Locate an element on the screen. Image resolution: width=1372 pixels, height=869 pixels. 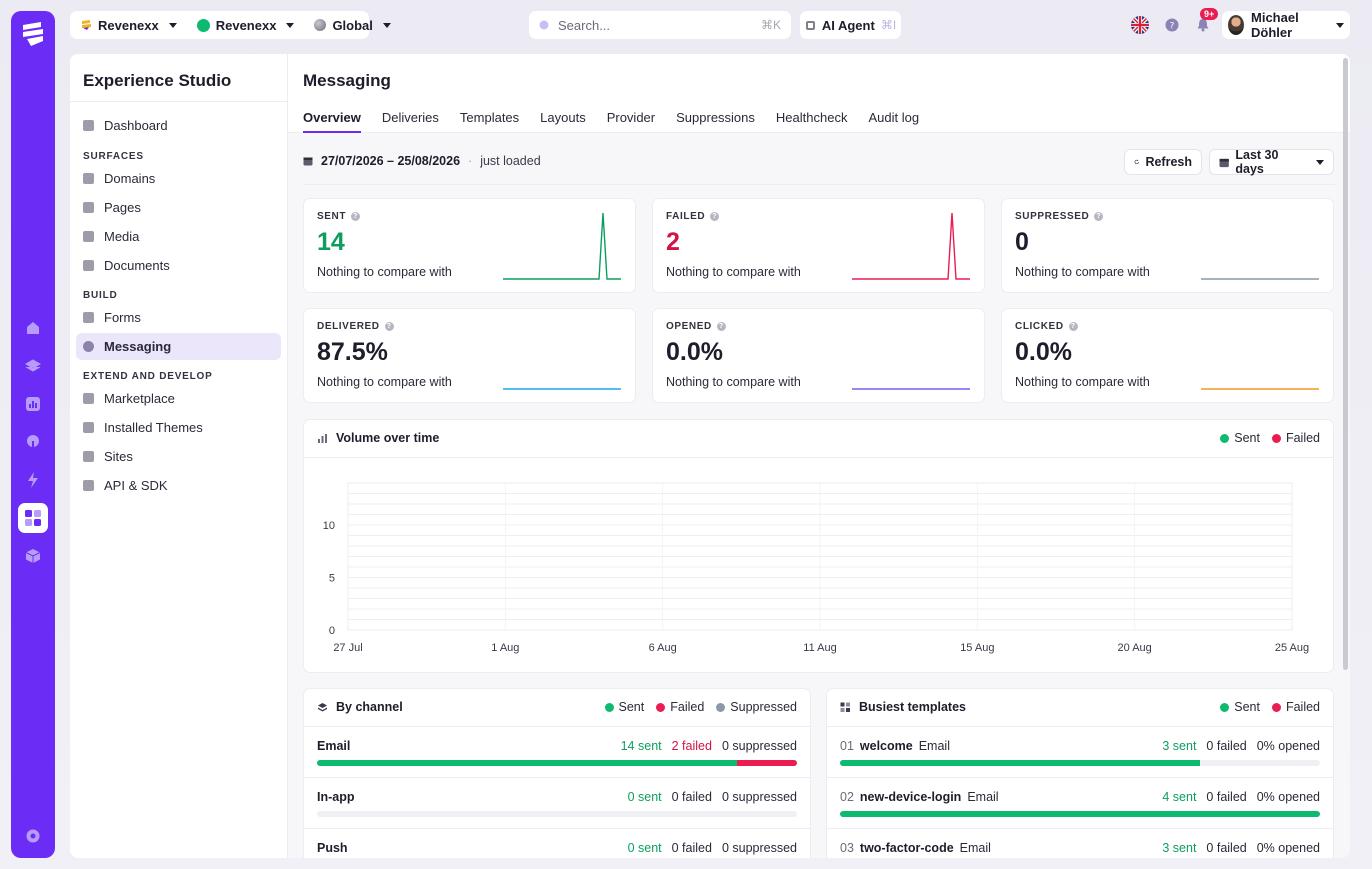
brand-logo-icon is located at coordinates (33, 34).